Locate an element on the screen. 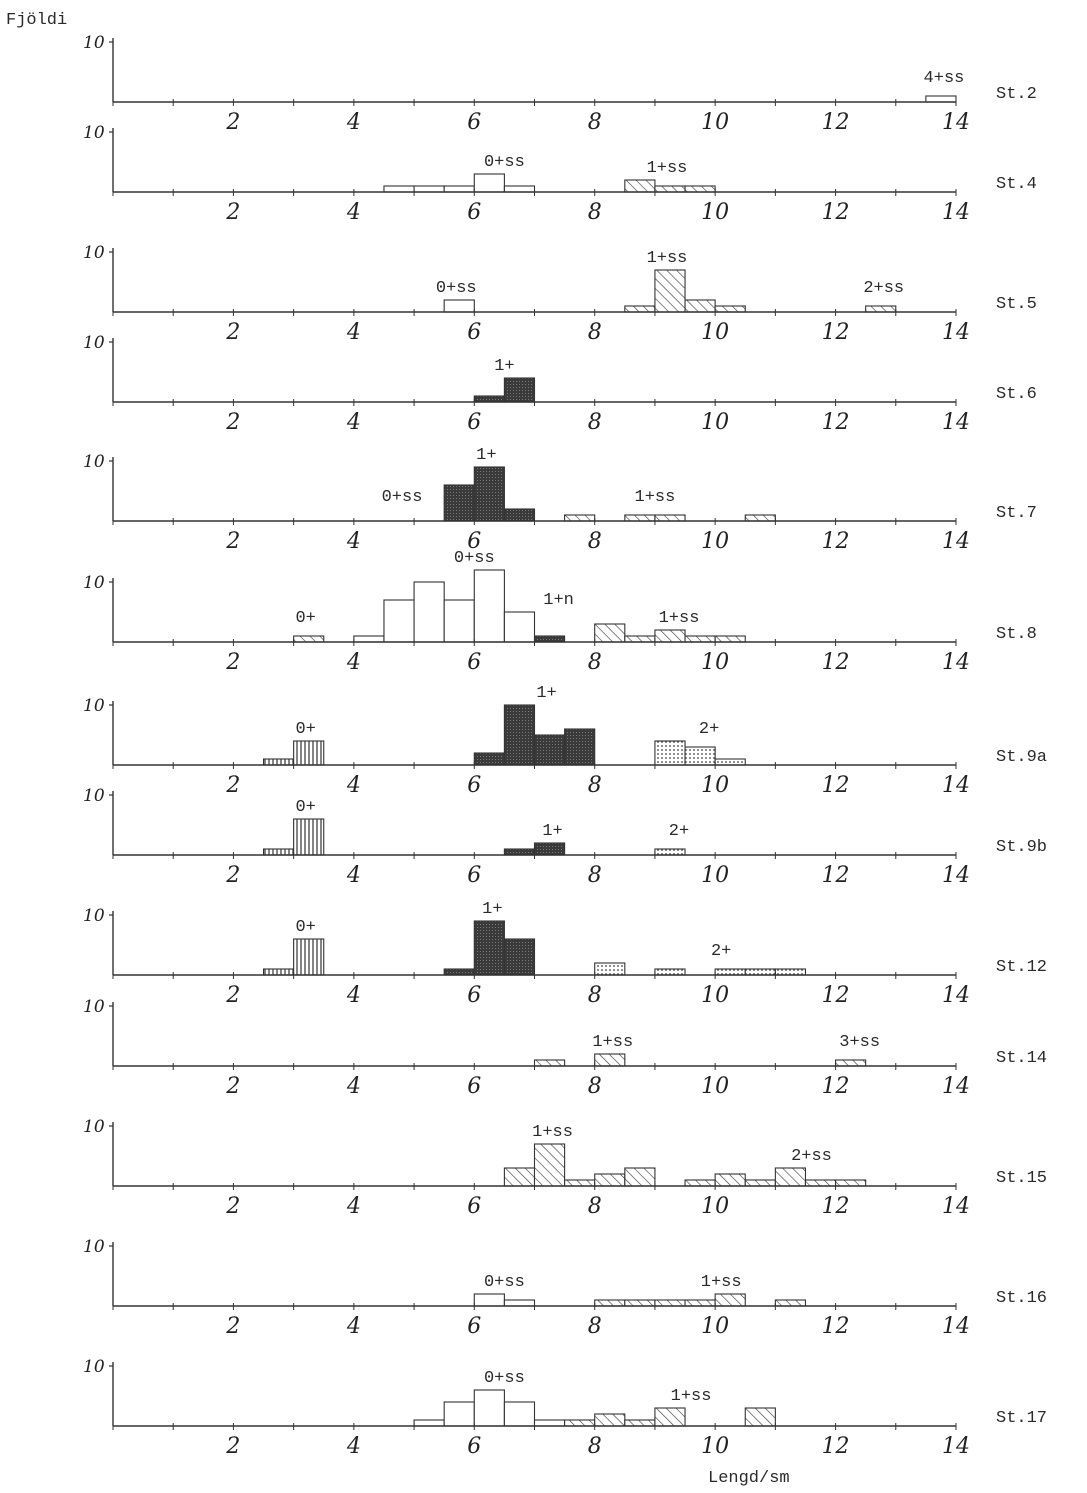 Image resolution: width=1087 pixels, height=1493 pixels. panel-st16: 10 2 4 6 8 10 12 14 0+ss 1+ss St.16 is located at coordinates (565, 1288).